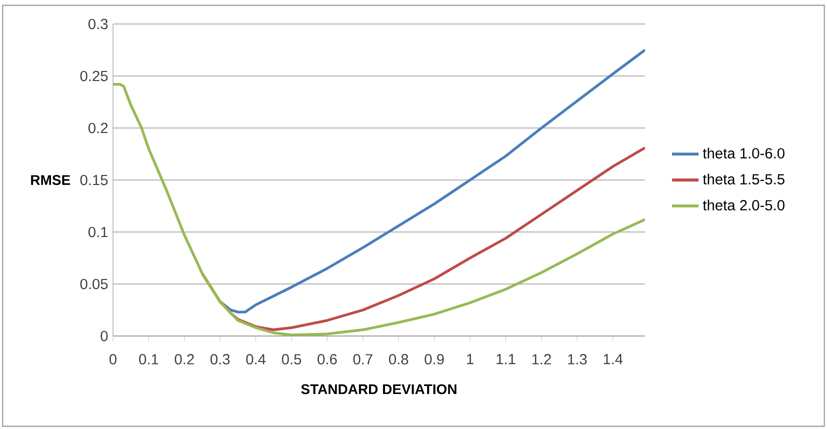 The width and height of the screenshot is (827, 429). Describe the element at coordinates (98, 232) in the screenshot. I see `y-tick-label: 0.1` at that location.